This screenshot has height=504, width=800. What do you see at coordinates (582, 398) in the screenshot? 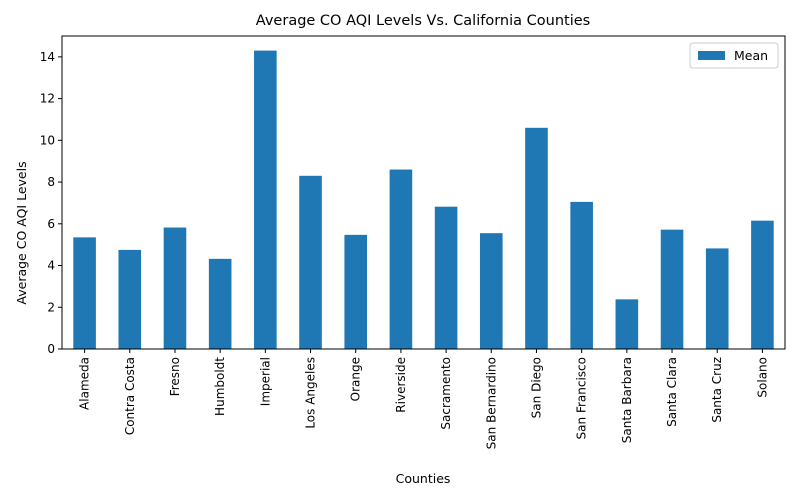
I see `x-tick-label: San Francisco` at bounding box center [582, 398].